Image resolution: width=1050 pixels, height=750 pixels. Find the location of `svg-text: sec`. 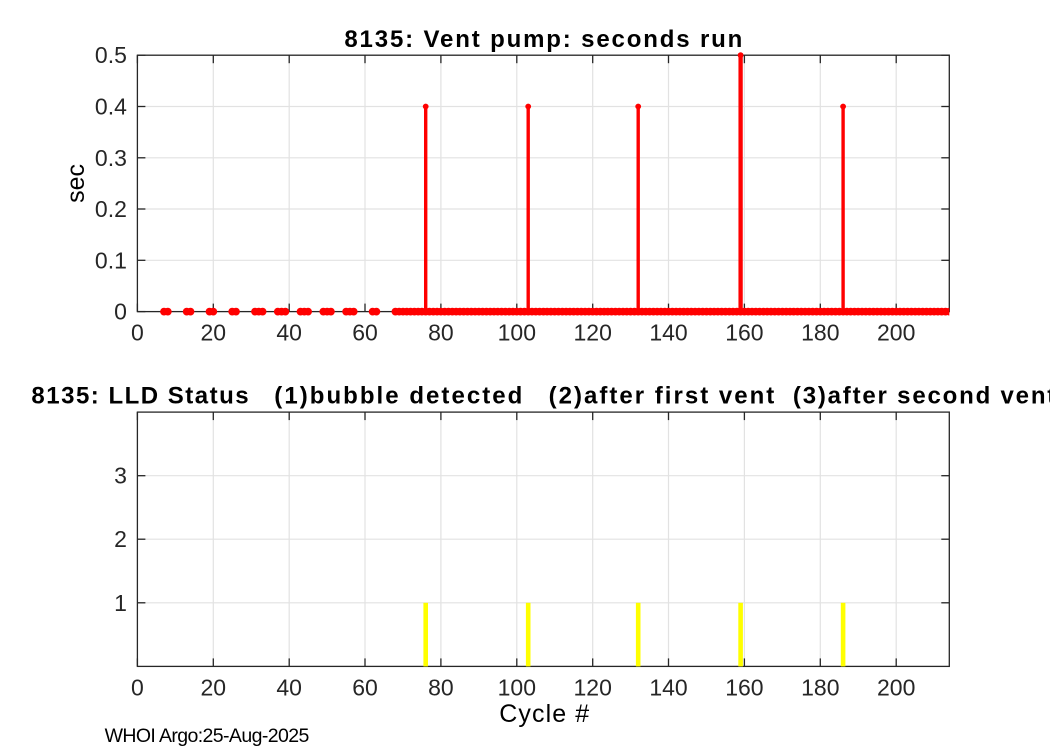

svg-text: sec is located at coordinates (76, 183).